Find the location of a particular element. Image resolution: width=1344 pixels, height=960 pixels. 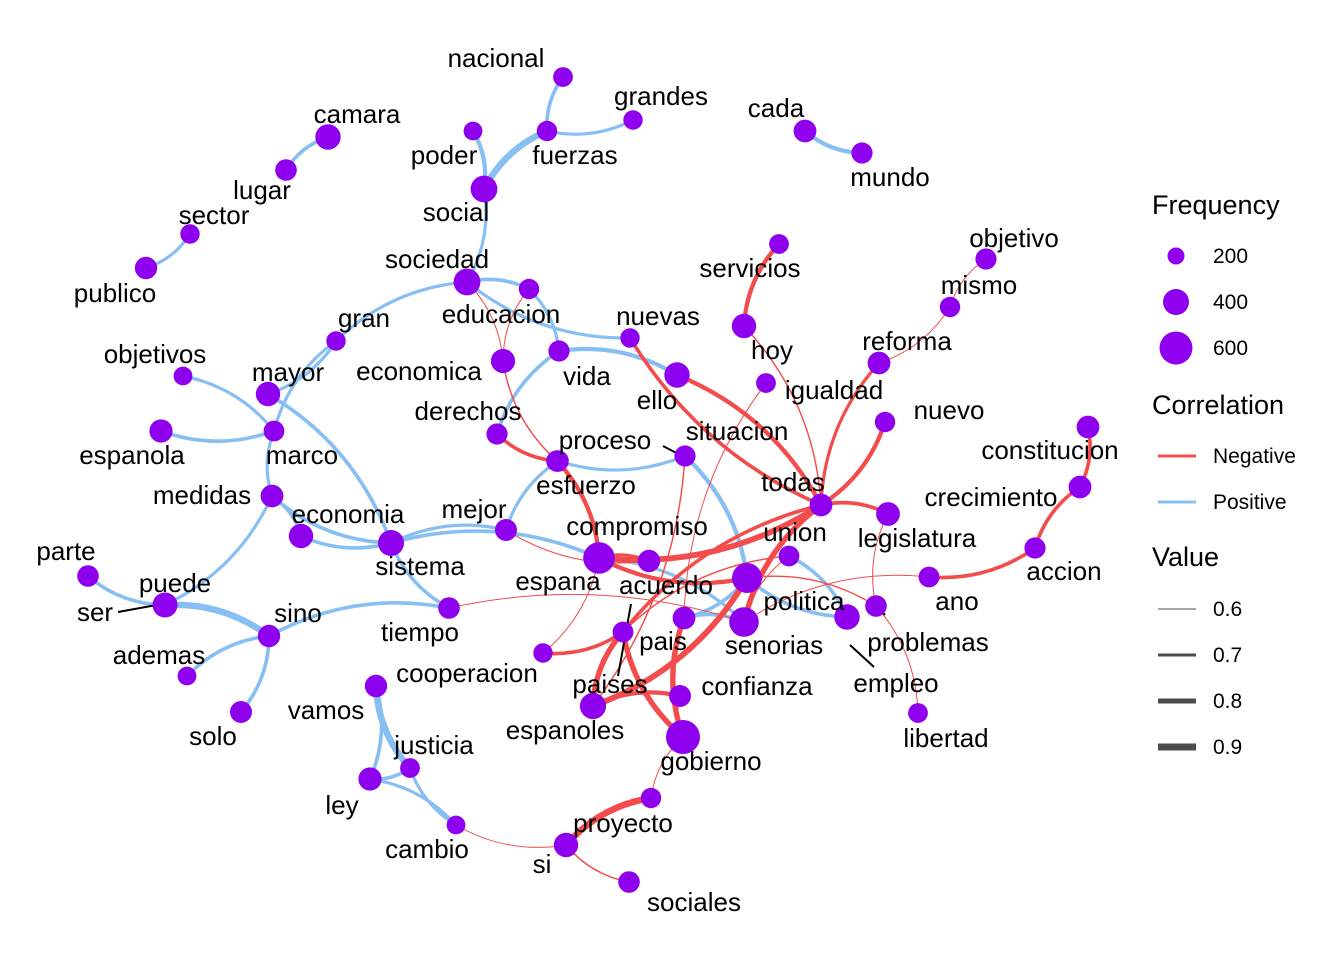

label-legislatura: legislatura is located at coordinates (917, 538).